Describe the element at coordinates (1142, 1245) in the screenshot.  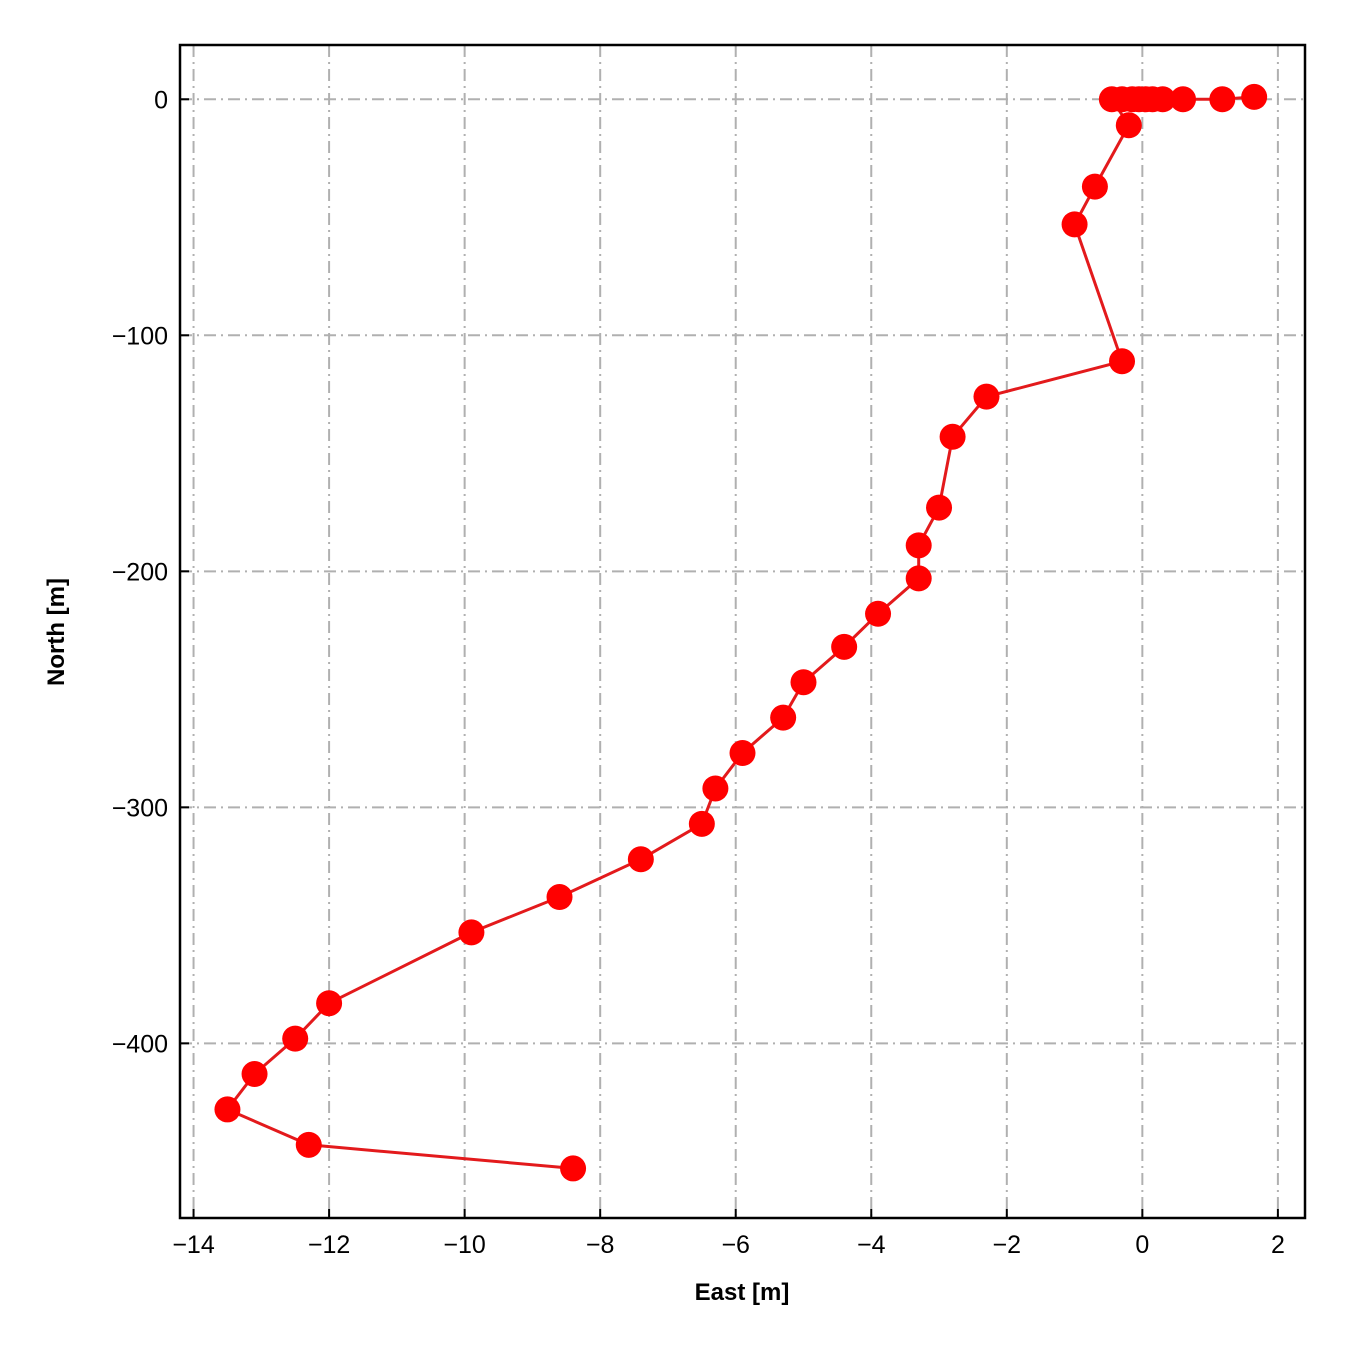
I see `x-tick-label: 0` at that location.